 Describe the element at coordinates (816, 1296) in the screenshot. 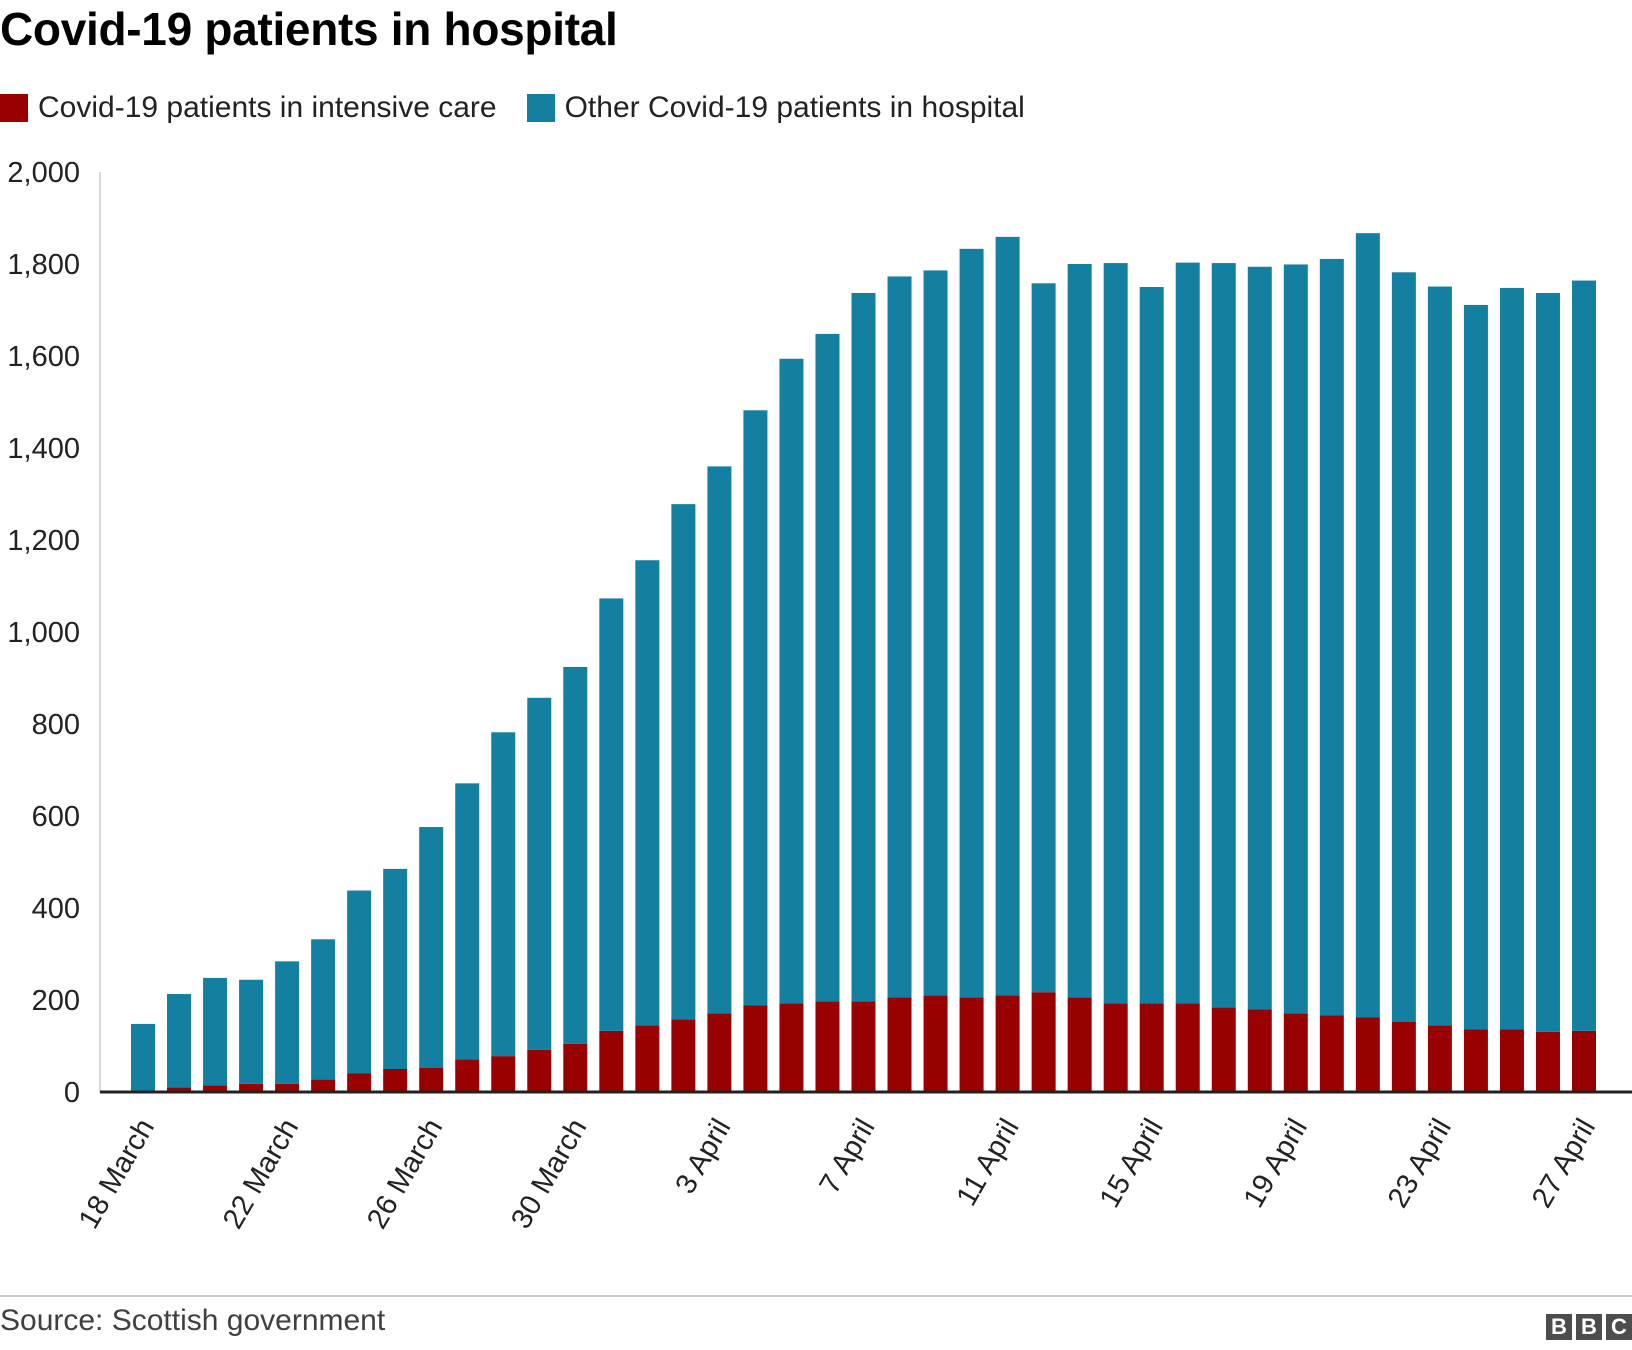

I see `footer-divider` at that location.